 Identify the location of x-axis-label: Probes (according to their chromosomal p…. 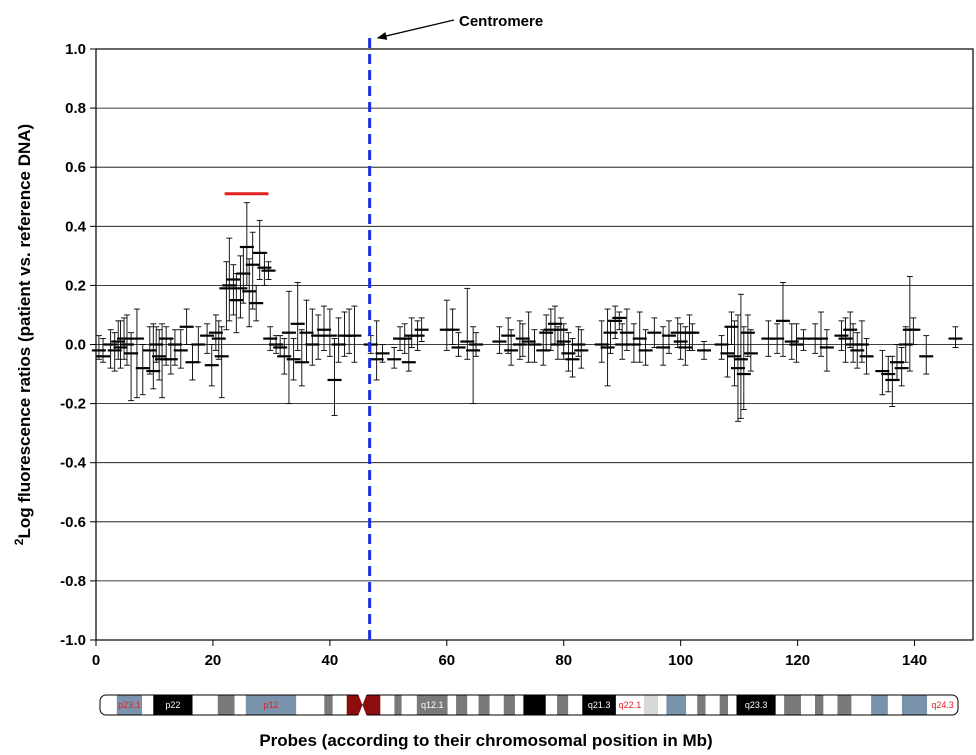
(485, 740).